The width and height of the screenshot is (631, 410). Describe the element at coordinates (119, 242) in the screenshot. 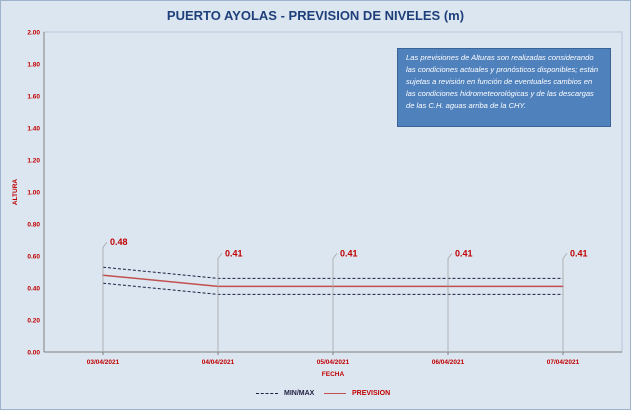

I see `data-label: 0.48` at that location.